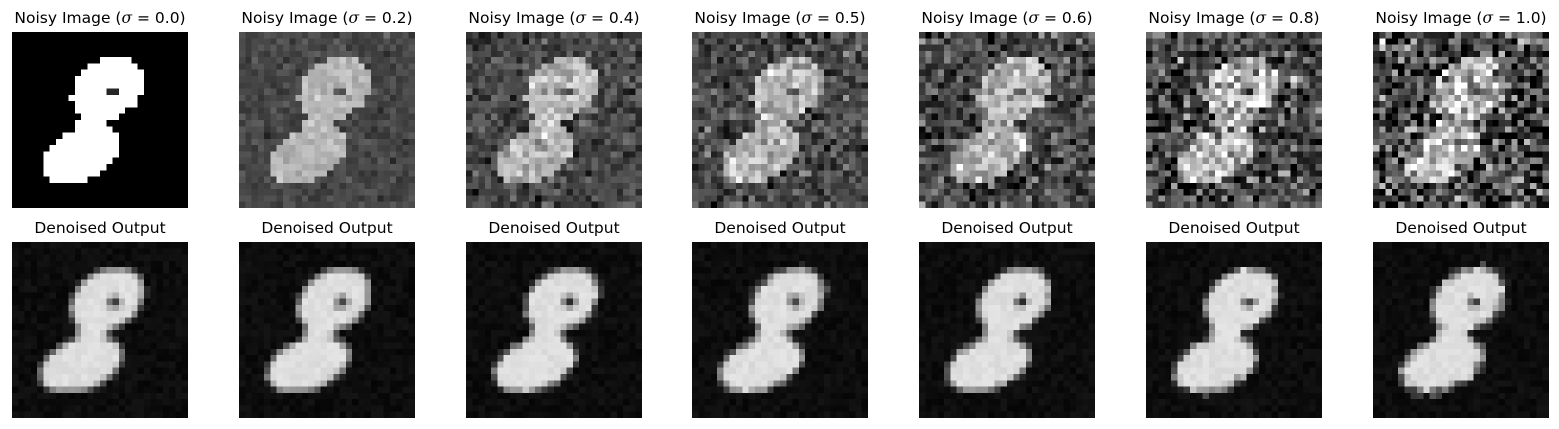  I want to click on noisy-panel-title: Noisy Image (σ = 0.6), so click(1007, 18).